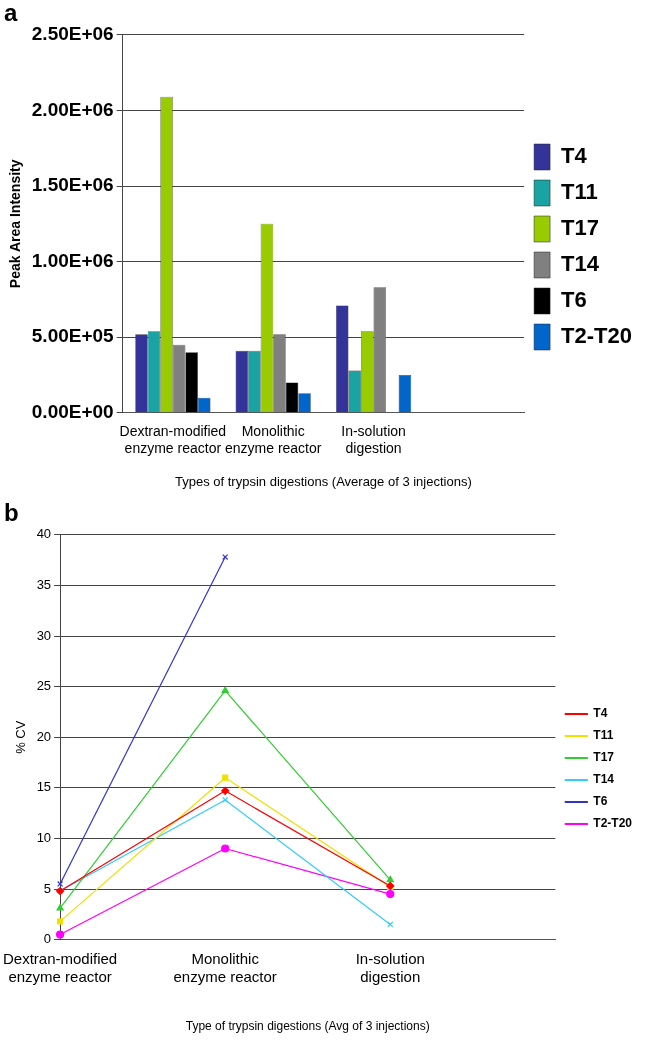 The image size is (648, 1044). I want to click on y-tick-label: 25, so click(44, 686).